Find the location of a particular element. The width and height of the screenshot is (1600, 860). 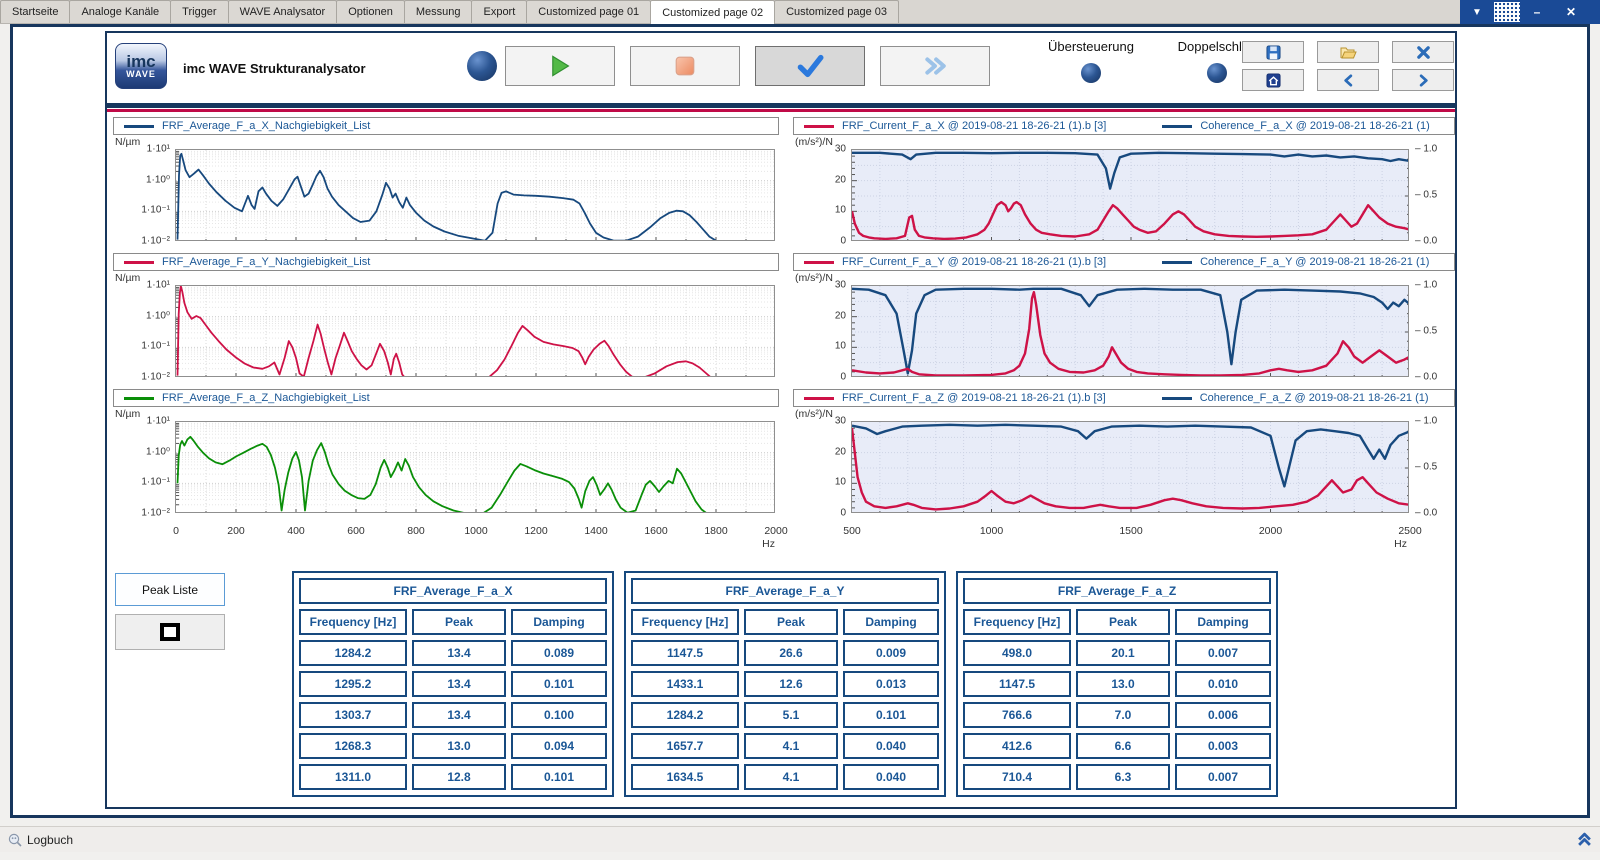

table-cell: 0.006 is located at coordinates (1223, 715).